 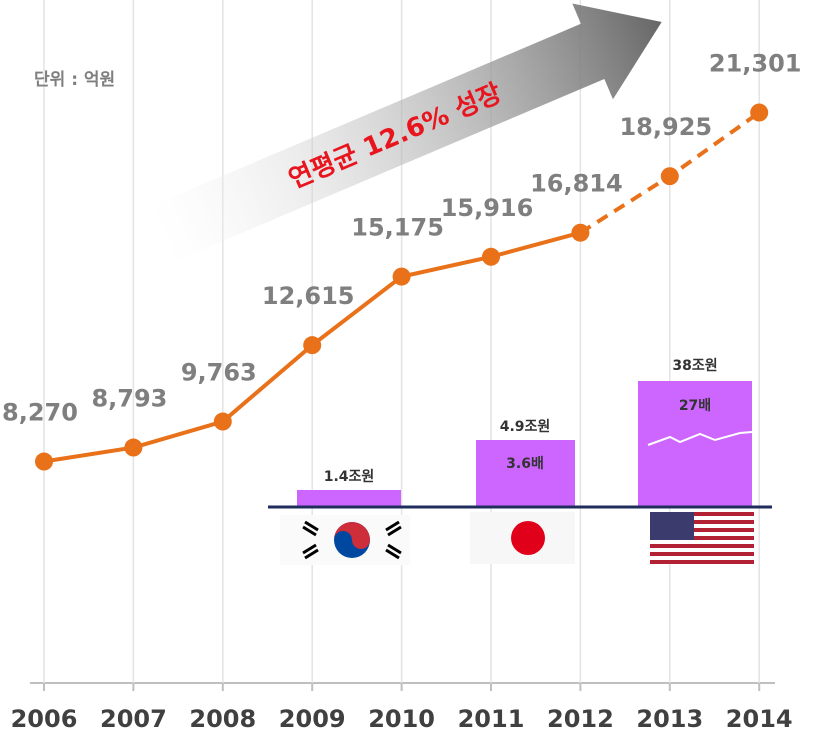 What do you see at coordinates (580, 719) in the screenshot?
I see `x-tick-label: 2012` at bounding box center [580, 719].